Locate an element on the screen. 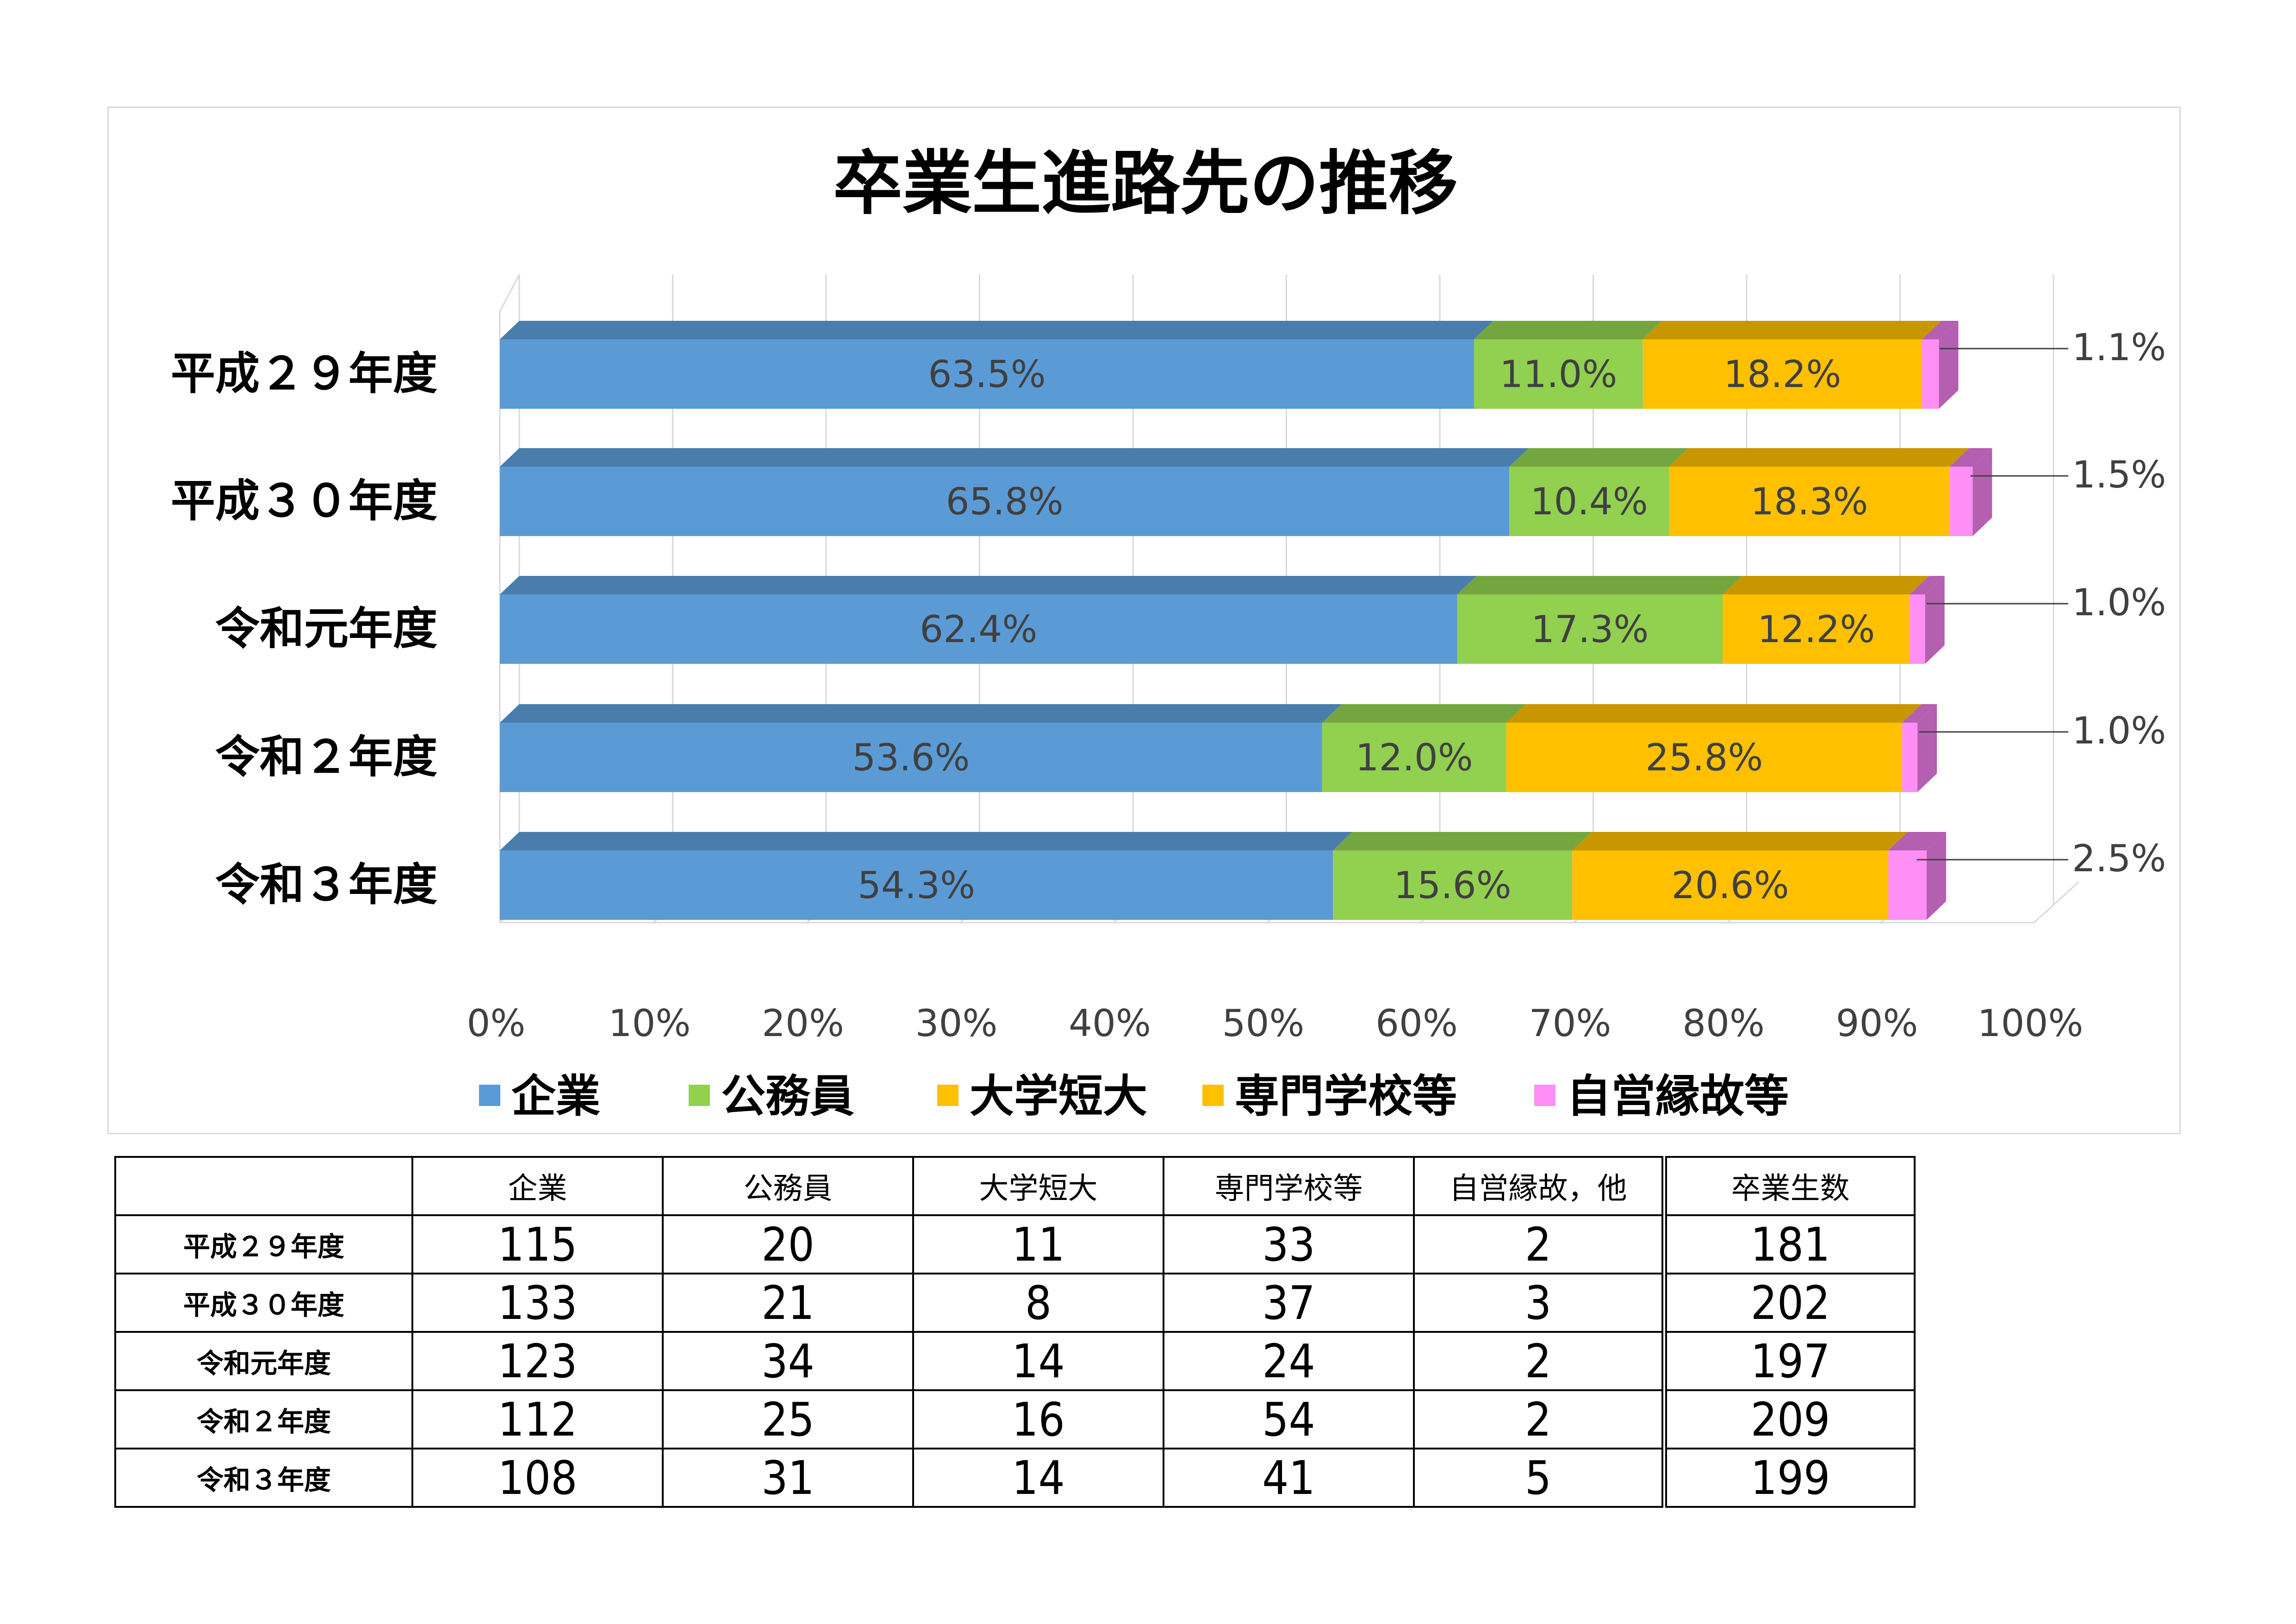 Image resolution: width=2296 pixels, height=1624 pixels. table-cell: 24 is located at coordinates (1289, 1361).